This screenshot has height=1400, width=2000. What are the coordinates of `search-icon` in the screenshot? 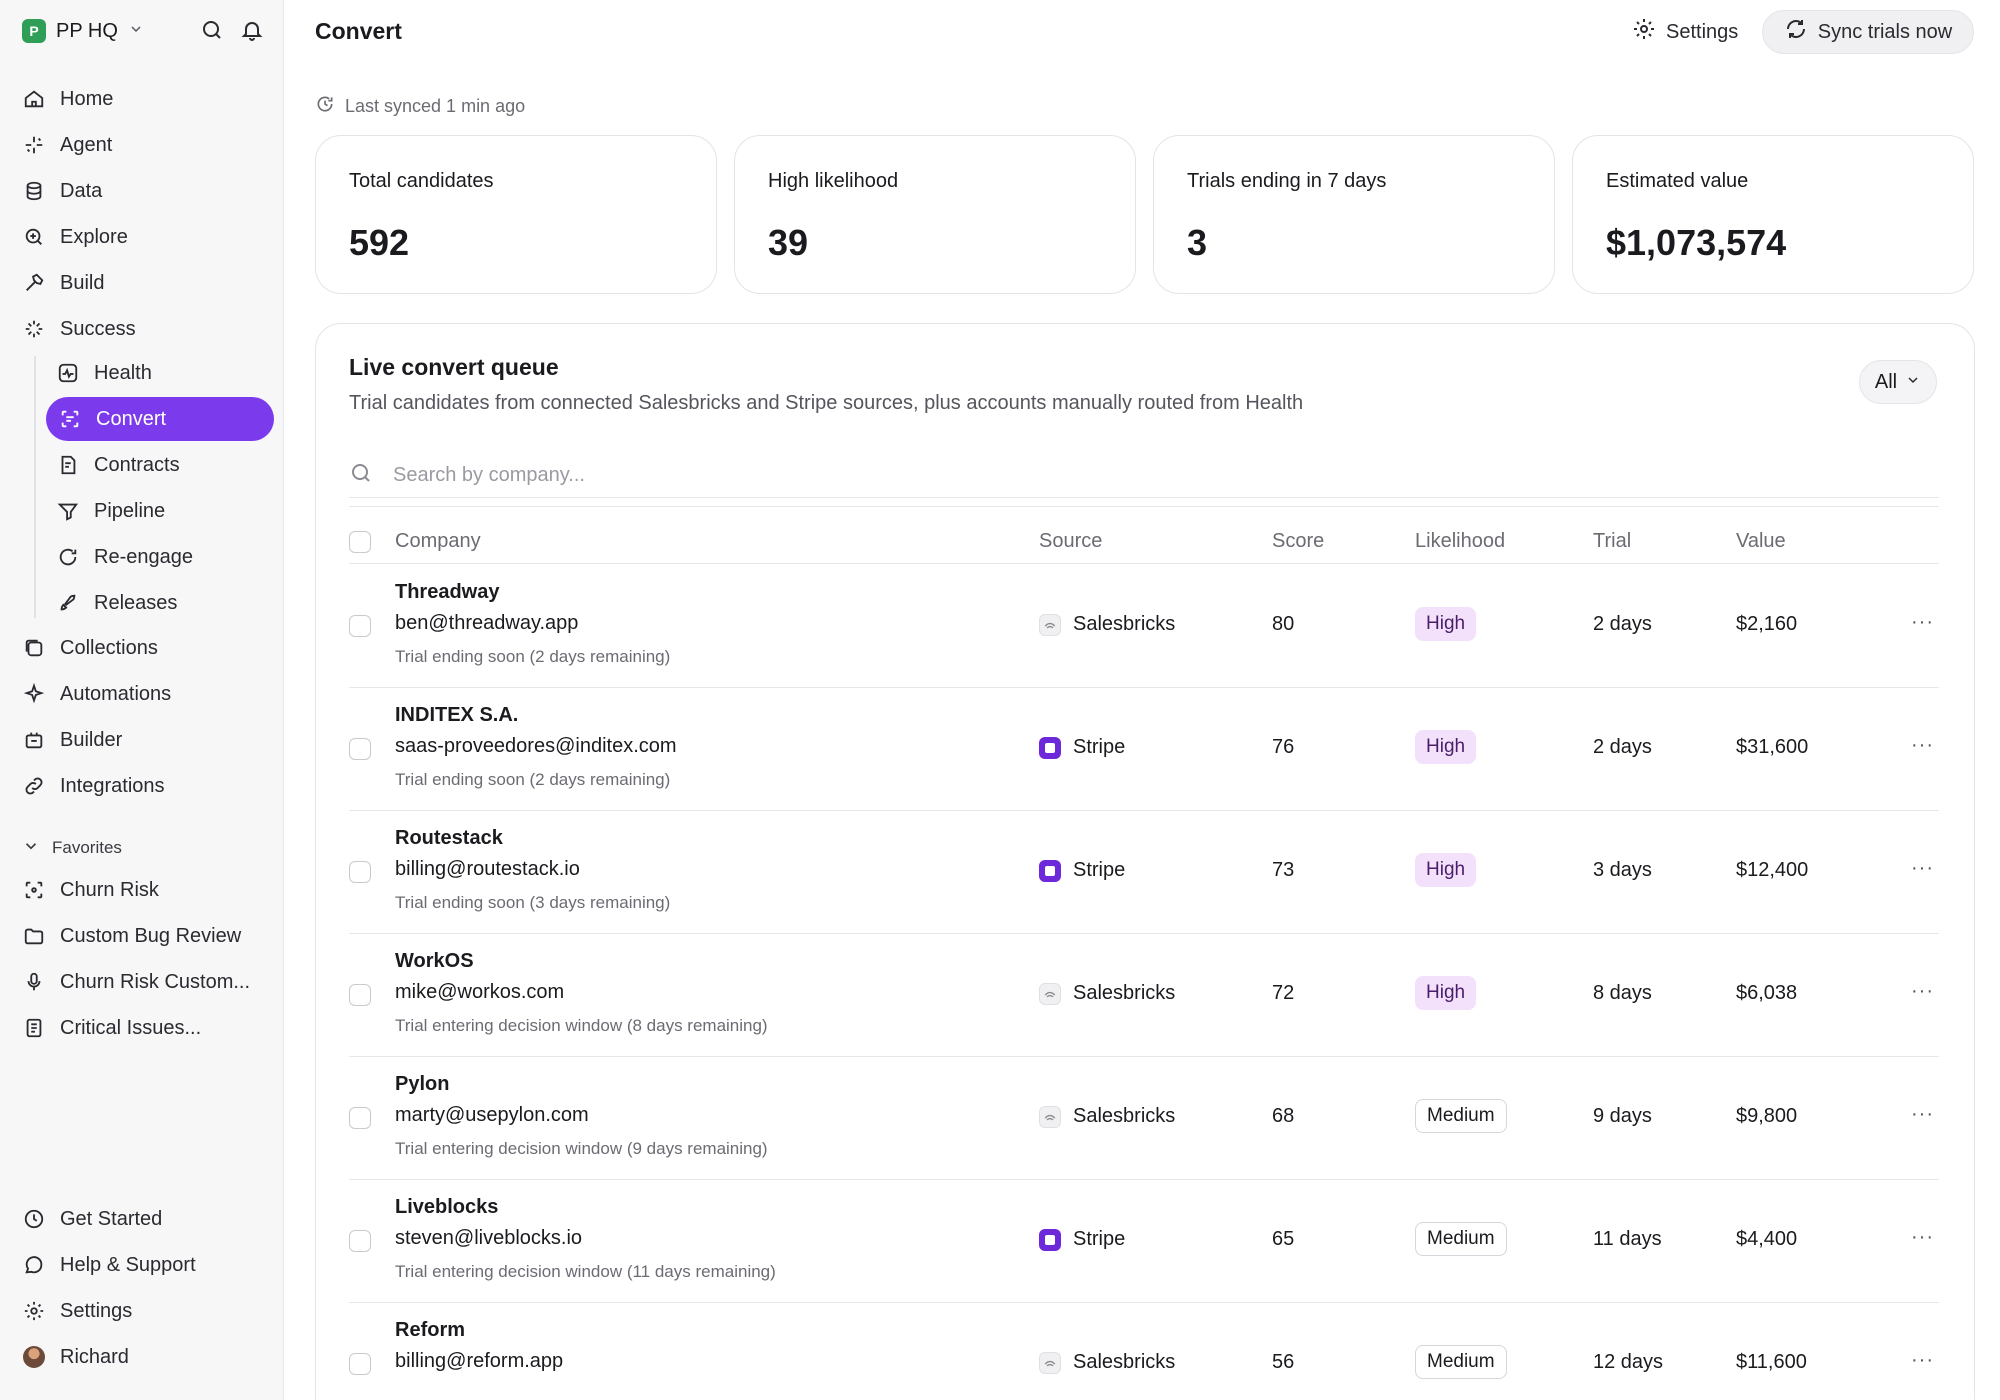 It's located at (212, 32).